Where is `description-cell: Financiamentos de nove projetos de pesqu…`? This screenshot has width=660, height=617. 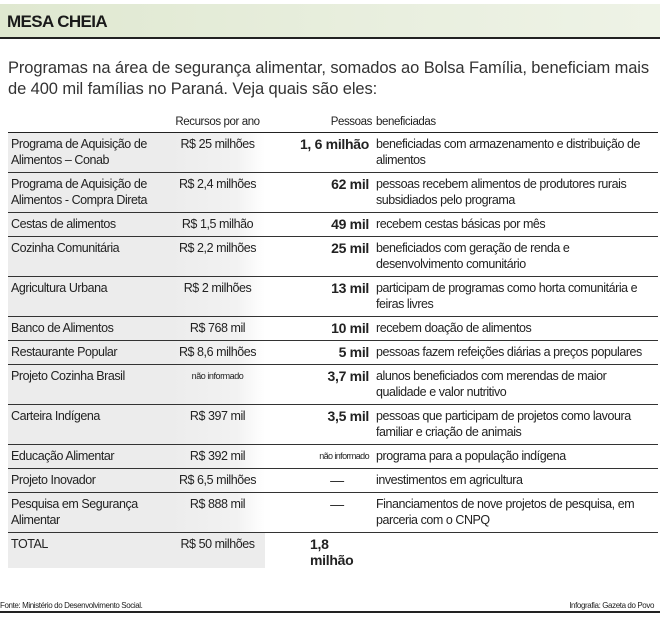 description-cell: Financiamentos de nove projetos de pesqu… is located at coordinates (505, 512).